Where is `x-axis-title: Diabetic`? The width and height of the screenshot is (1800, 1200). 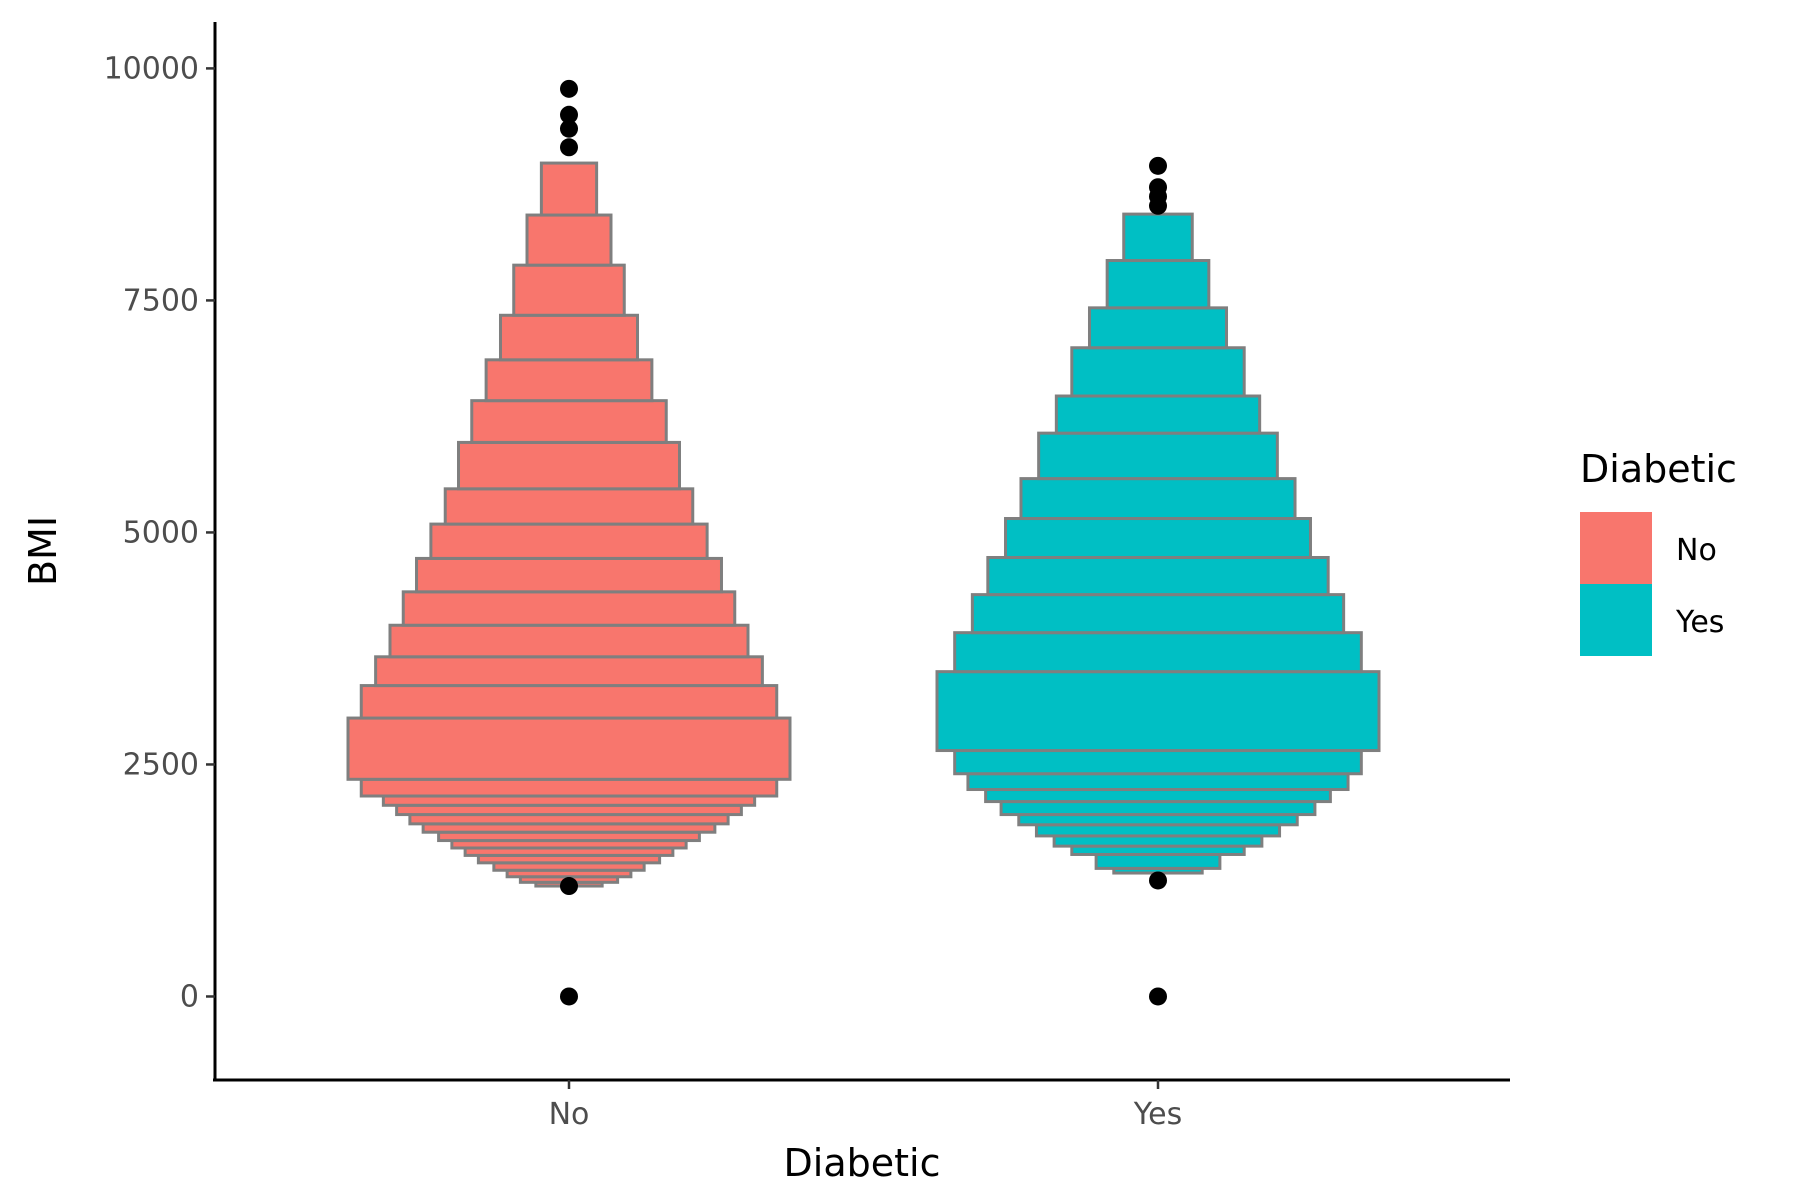
x-axis-title: Diabetic is located at coordinates (862, 1163).